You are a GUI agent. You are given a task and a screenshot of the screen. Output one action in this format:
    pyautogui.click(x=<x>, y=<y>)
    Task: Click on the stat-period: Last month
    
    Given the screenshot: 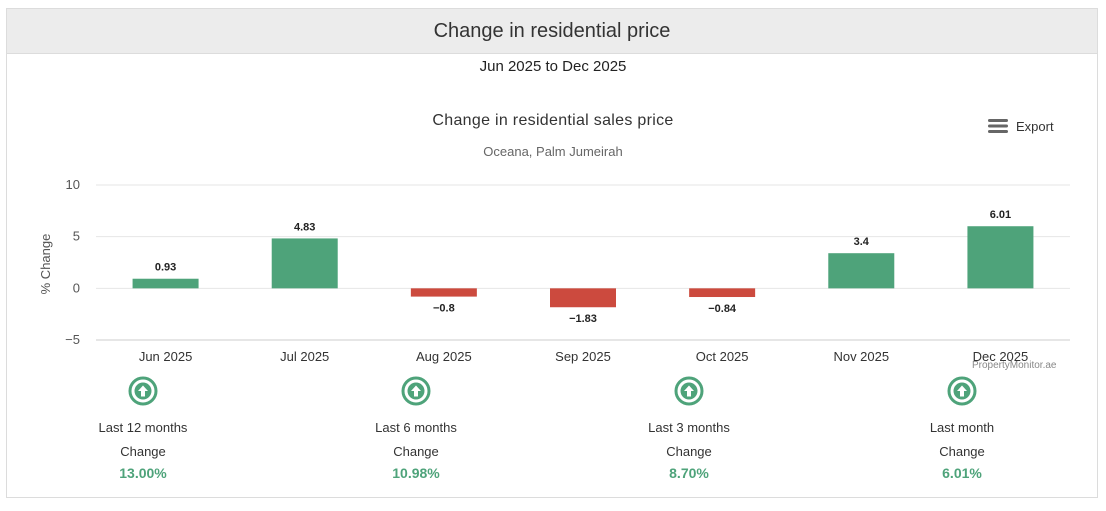 What is the action you would take?
    pyautogui.click(x=962, y=427)
    